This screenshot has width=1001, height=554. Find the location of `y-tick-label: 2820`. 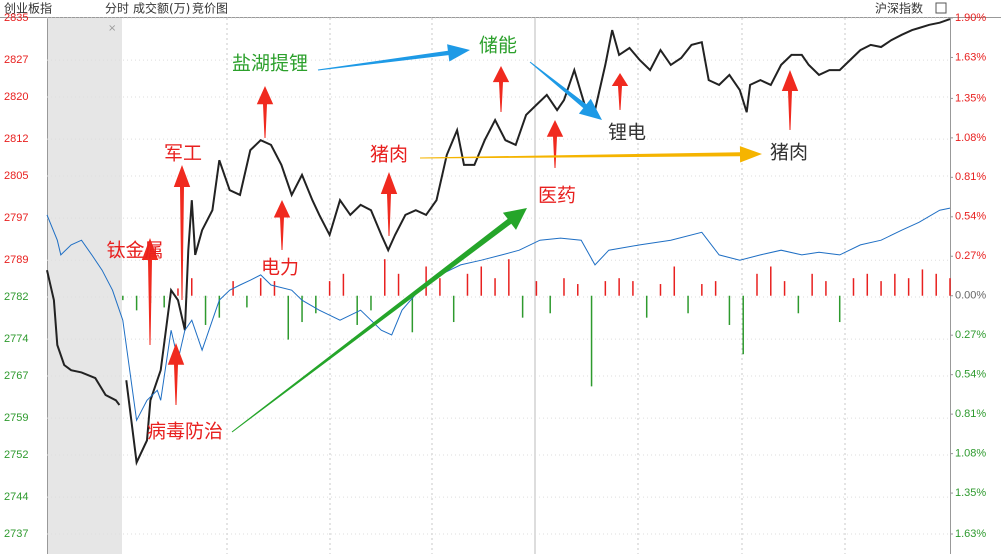

y-tick-label: 2820 is located at coordinates (16, 97).